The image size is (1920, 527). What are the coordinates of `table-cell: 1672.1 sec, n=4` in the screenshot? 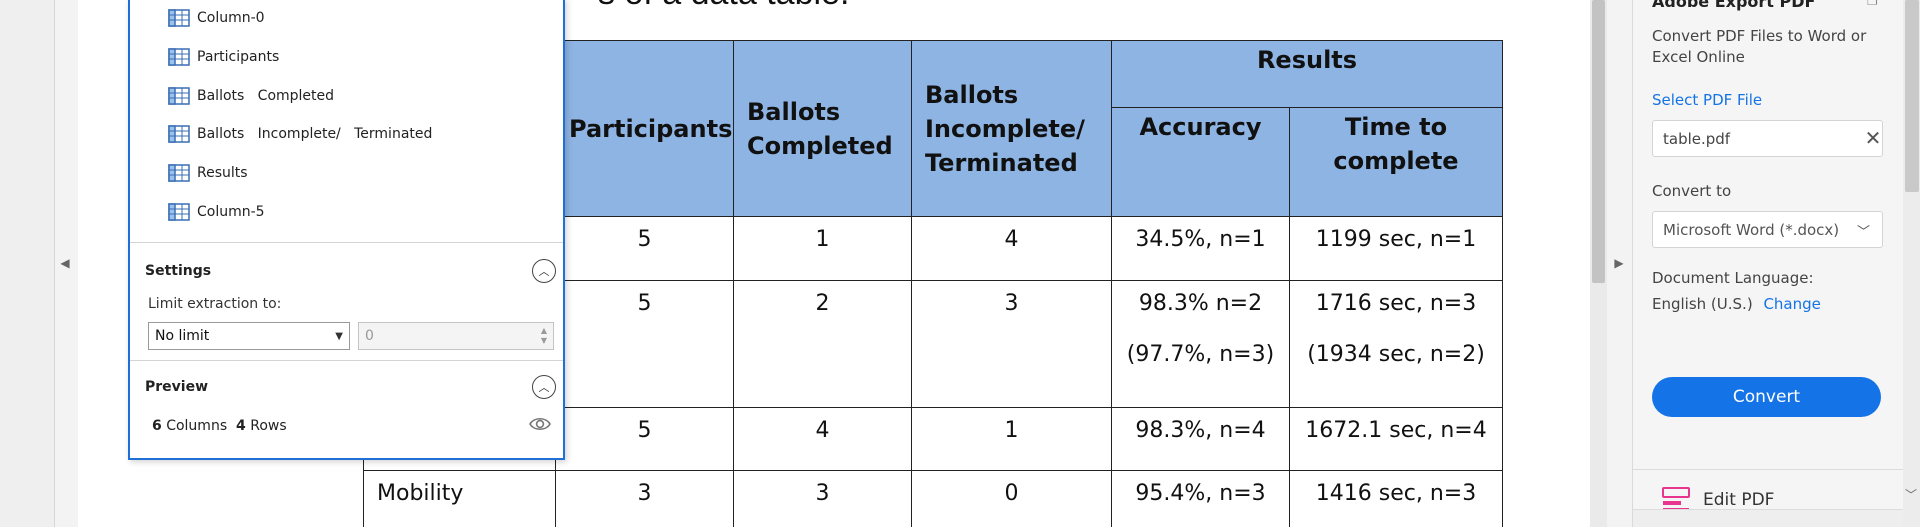 It's located at (1396, 439).